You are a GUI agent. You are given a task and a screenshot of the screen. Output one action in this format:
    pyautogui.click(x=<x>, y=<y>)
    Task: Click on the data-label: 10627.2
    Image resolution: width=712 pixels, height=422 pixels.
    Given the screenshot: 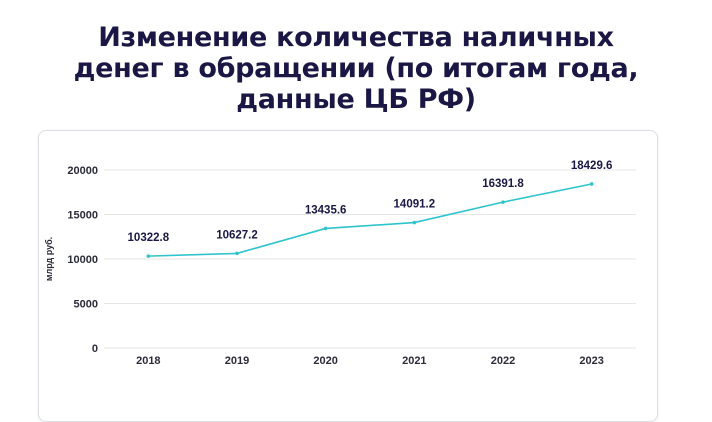 What is the action you would take?
    pyautogui.click(x=237, y=235)
    